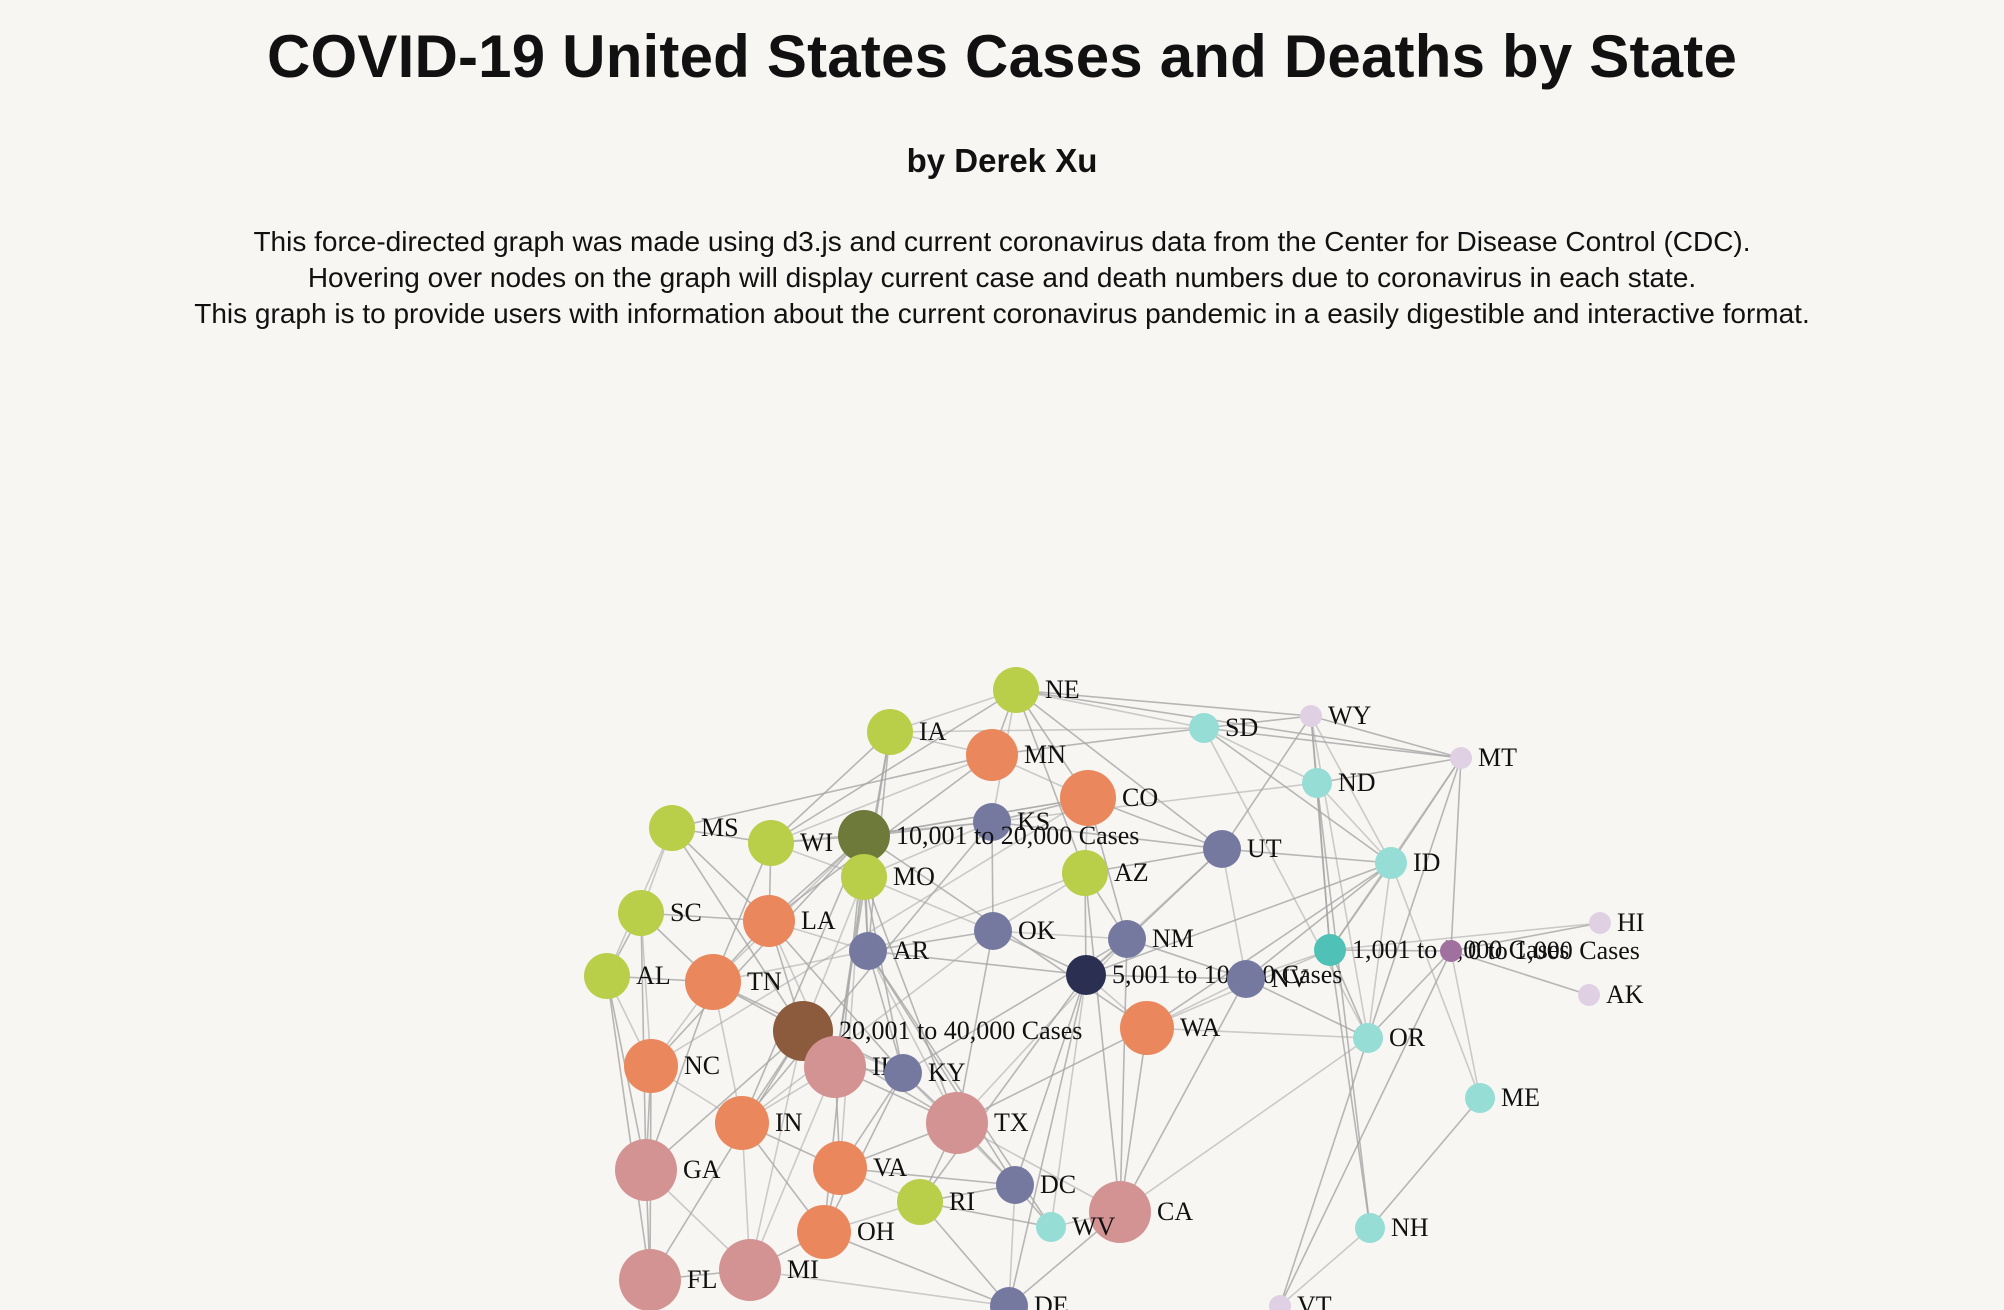 This screenshot has width=2004, height=1310. What do you see at coordinates (1339, 783) in the screenshot?
I see `graph-node-nd: ND` at bounding box center [1339, 783].